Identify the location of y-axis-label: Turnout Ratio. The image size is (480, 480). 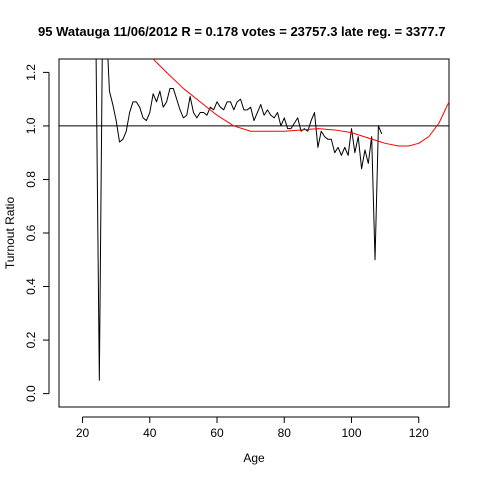
(10, 233).